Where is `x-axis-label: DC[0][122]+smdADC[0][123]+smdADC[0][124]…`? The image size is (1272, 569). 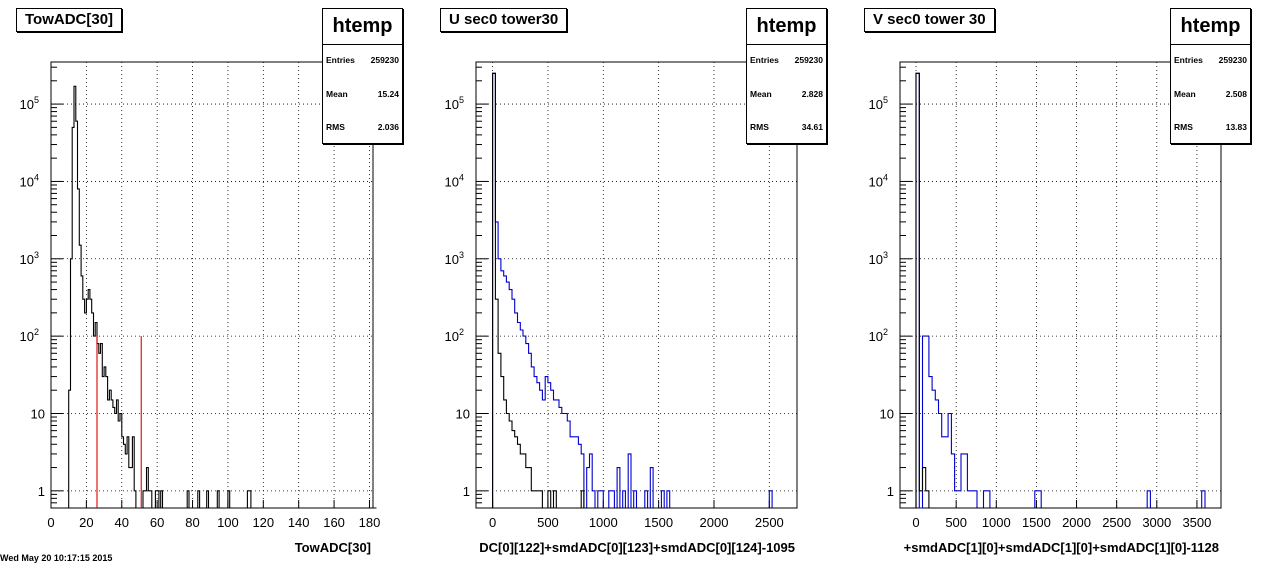
x-axis-label: DC[0][122]+smdADC[0][123]+smdADC[0][124]… is located at coordinates (637, 547).